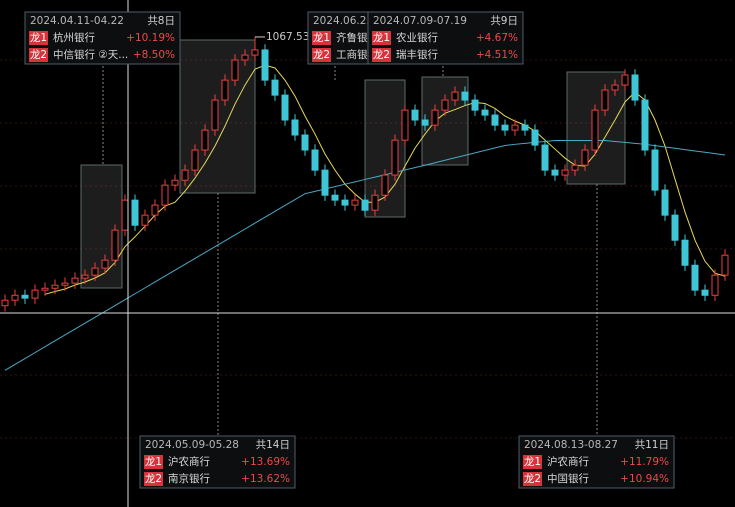  What do you see at coordinates (189, 478) in the screenshot?
I see `leader-name: 南京银行` at bounding box center [189, 478].